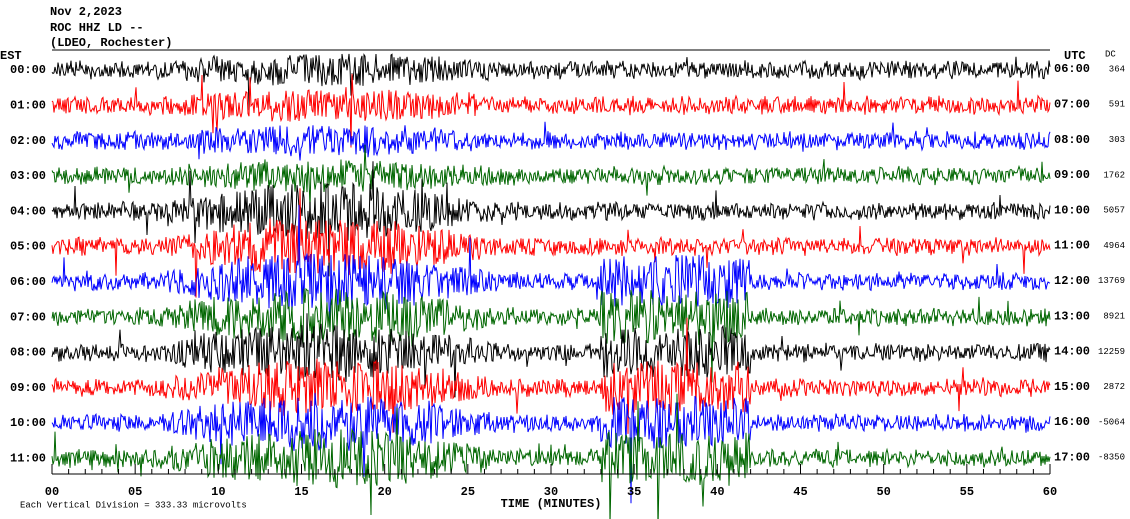 The image size is (1130, 519). What do you see at coordinates (1072, 422) in the screenshot?
I see `utc-label: 16:00` at bounding box center [1072, 422].